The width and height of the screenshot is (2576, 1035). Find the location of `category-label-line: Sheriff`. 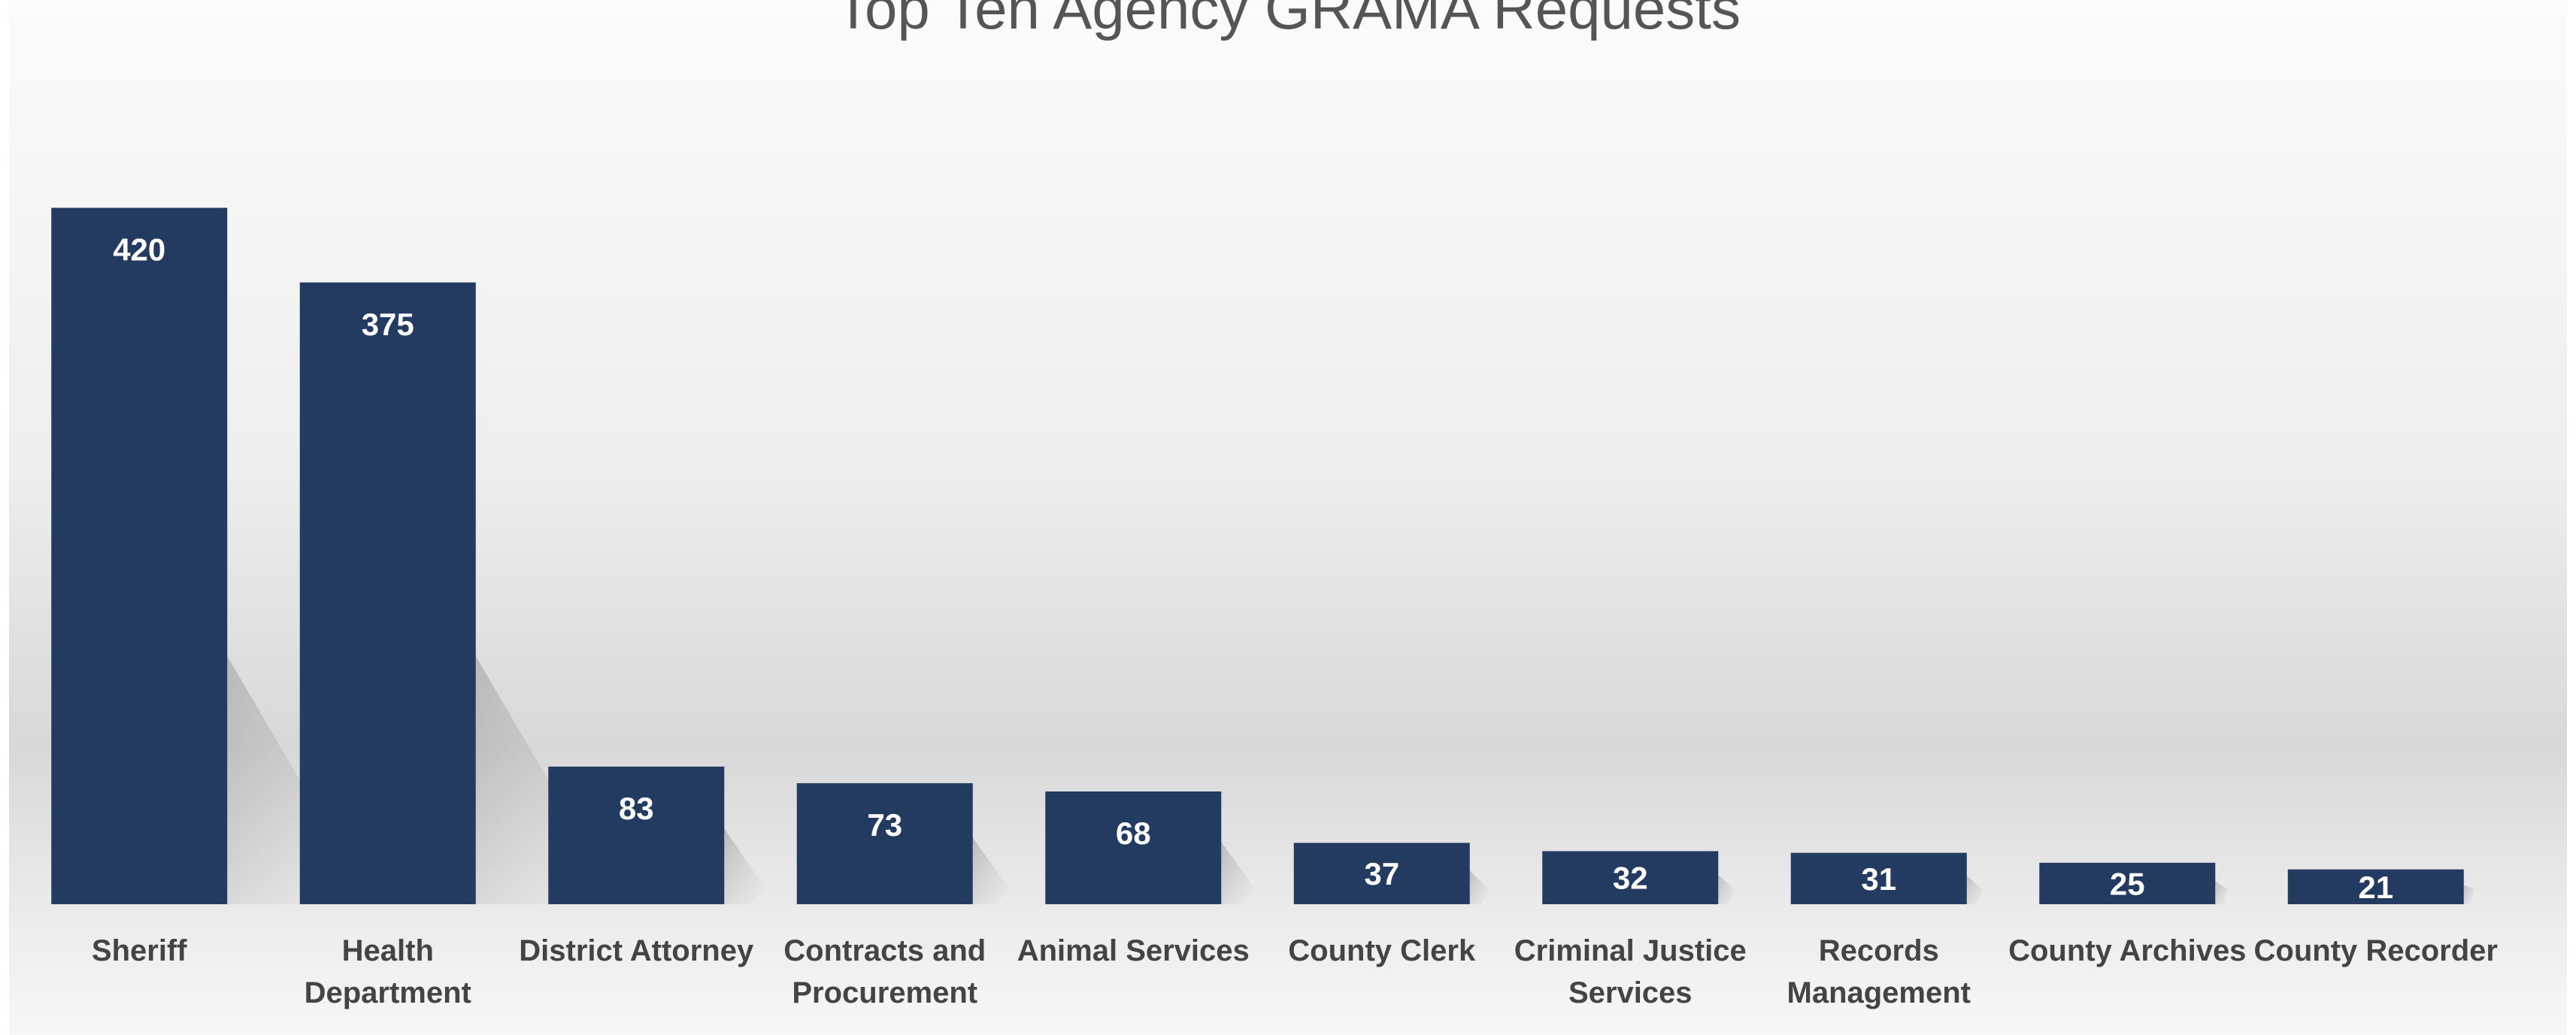

category-label-line: Sheriff is located at coordinates (139, 951).